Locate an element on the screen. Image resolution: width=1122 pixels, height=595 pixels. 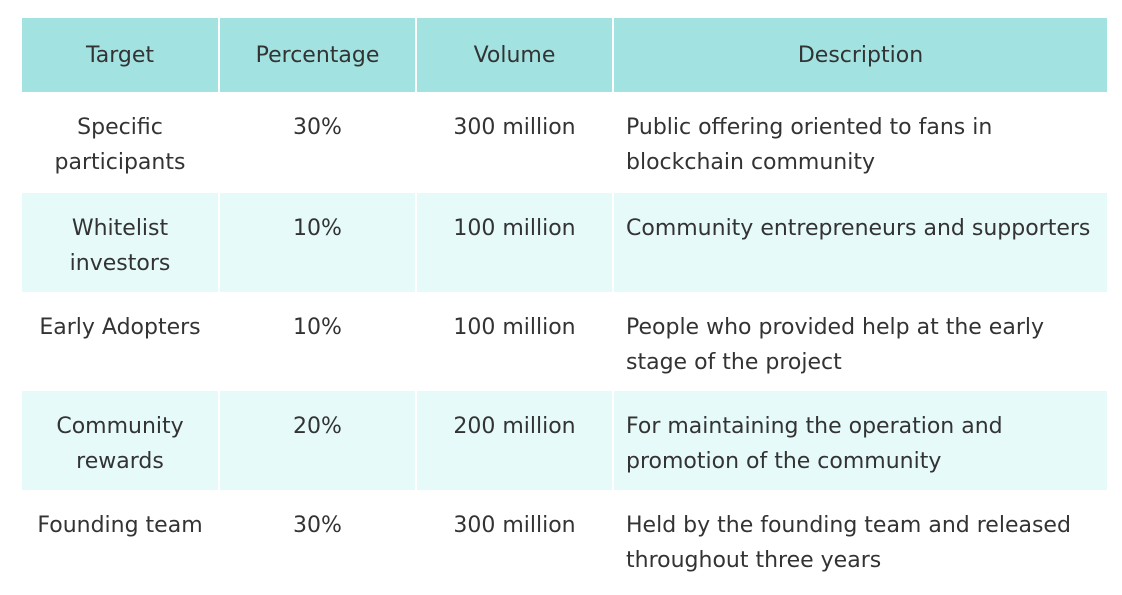
cell-target: Community rewards is located at coordinates (121, 440).